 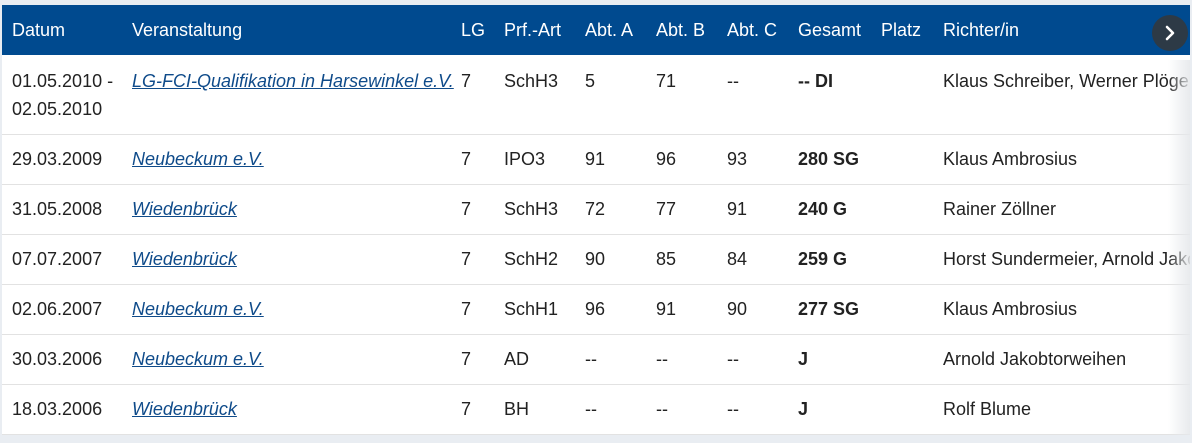 I want to click on column-header-veranstaltung: Veranstaltung, so click(x=286, y=30).